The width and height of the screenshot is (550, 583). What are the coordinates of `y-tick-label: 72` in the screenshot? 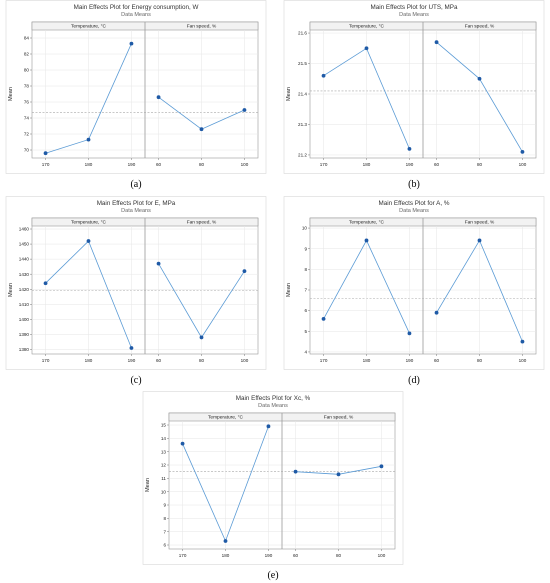 It's located at (27, 134).